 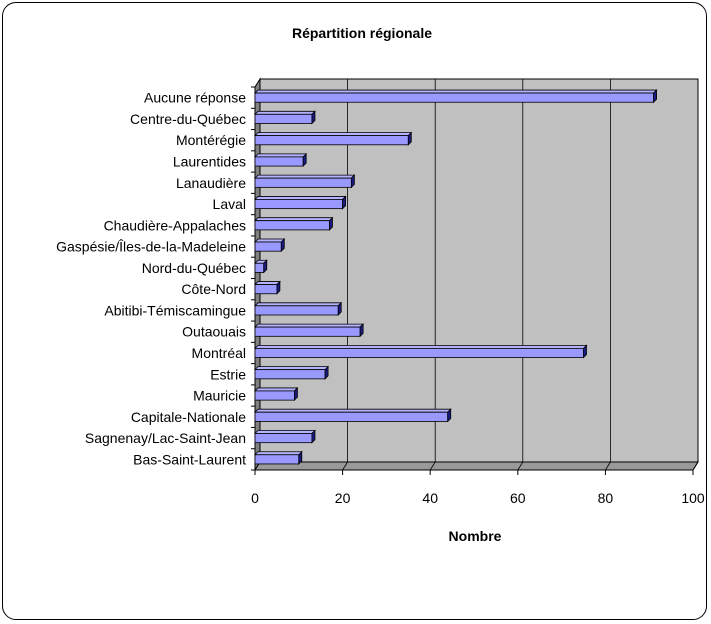 What do you see at coordinates (430, 498) in the screenshot?
I see `x-tick-label: 40` at bounding box center [430, 498].